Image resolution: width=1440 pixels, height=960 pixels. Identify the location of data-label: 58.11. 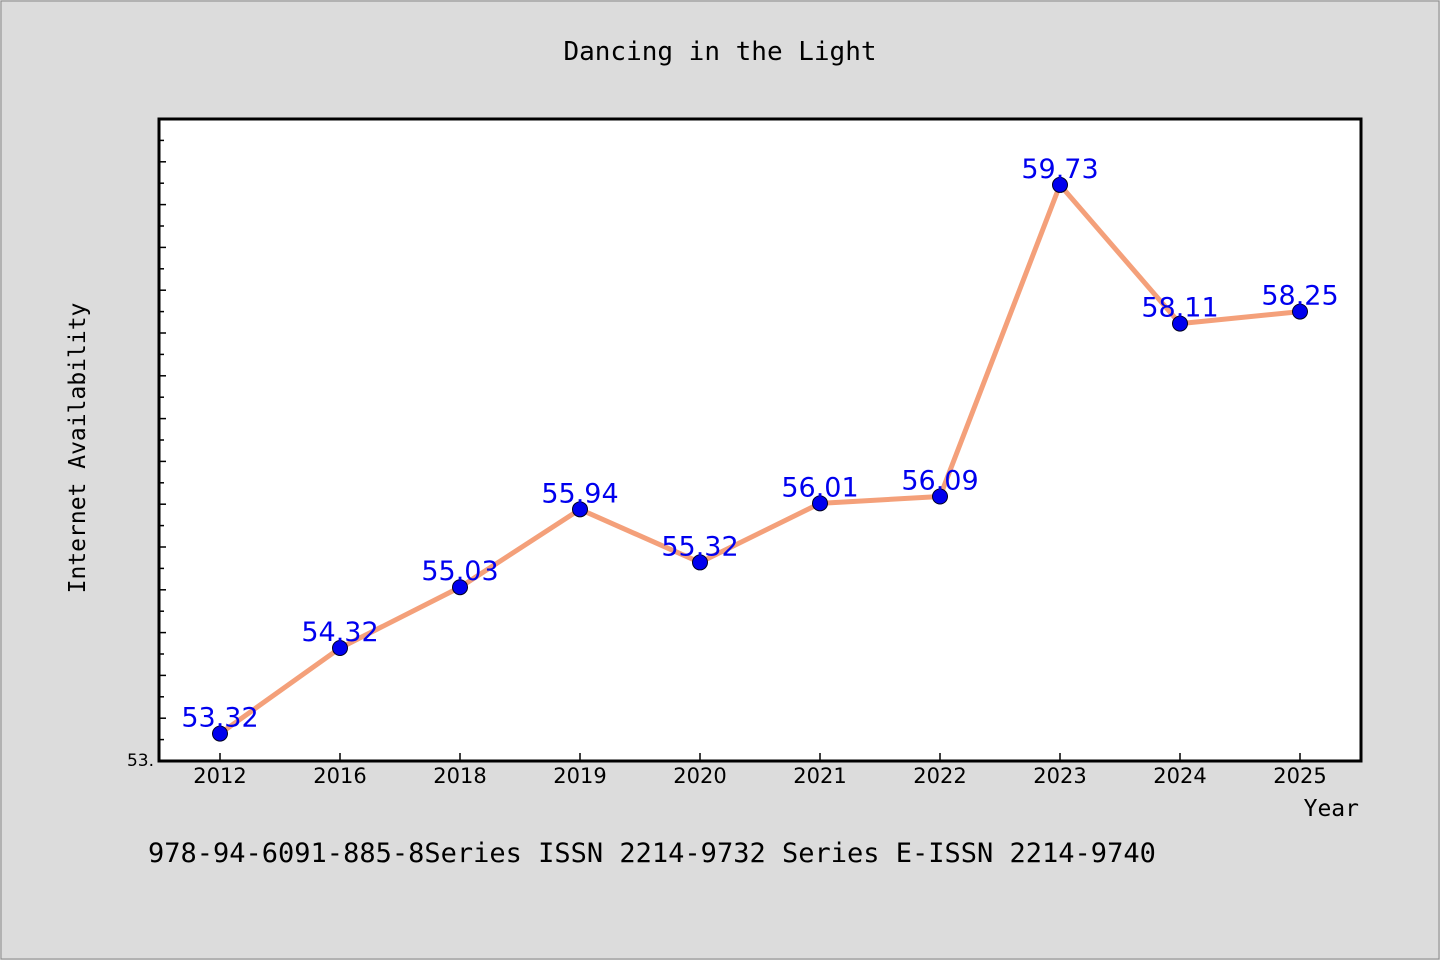
(1179, 308).